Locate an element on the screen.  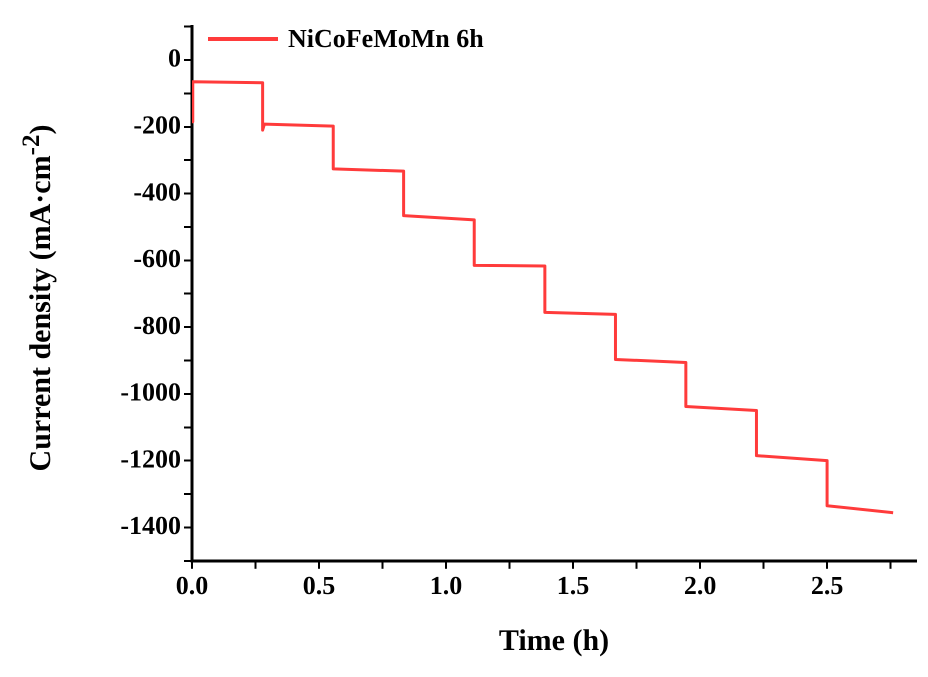
y-tick-label: 0 is located at coordinates (174, 58).